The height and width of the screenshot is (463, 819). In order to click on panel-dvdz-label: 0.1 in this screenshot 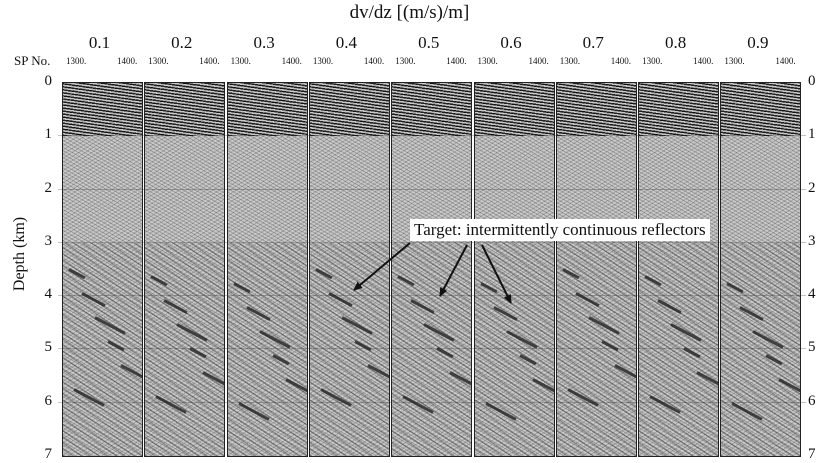, I will do `click(99, 42)`.